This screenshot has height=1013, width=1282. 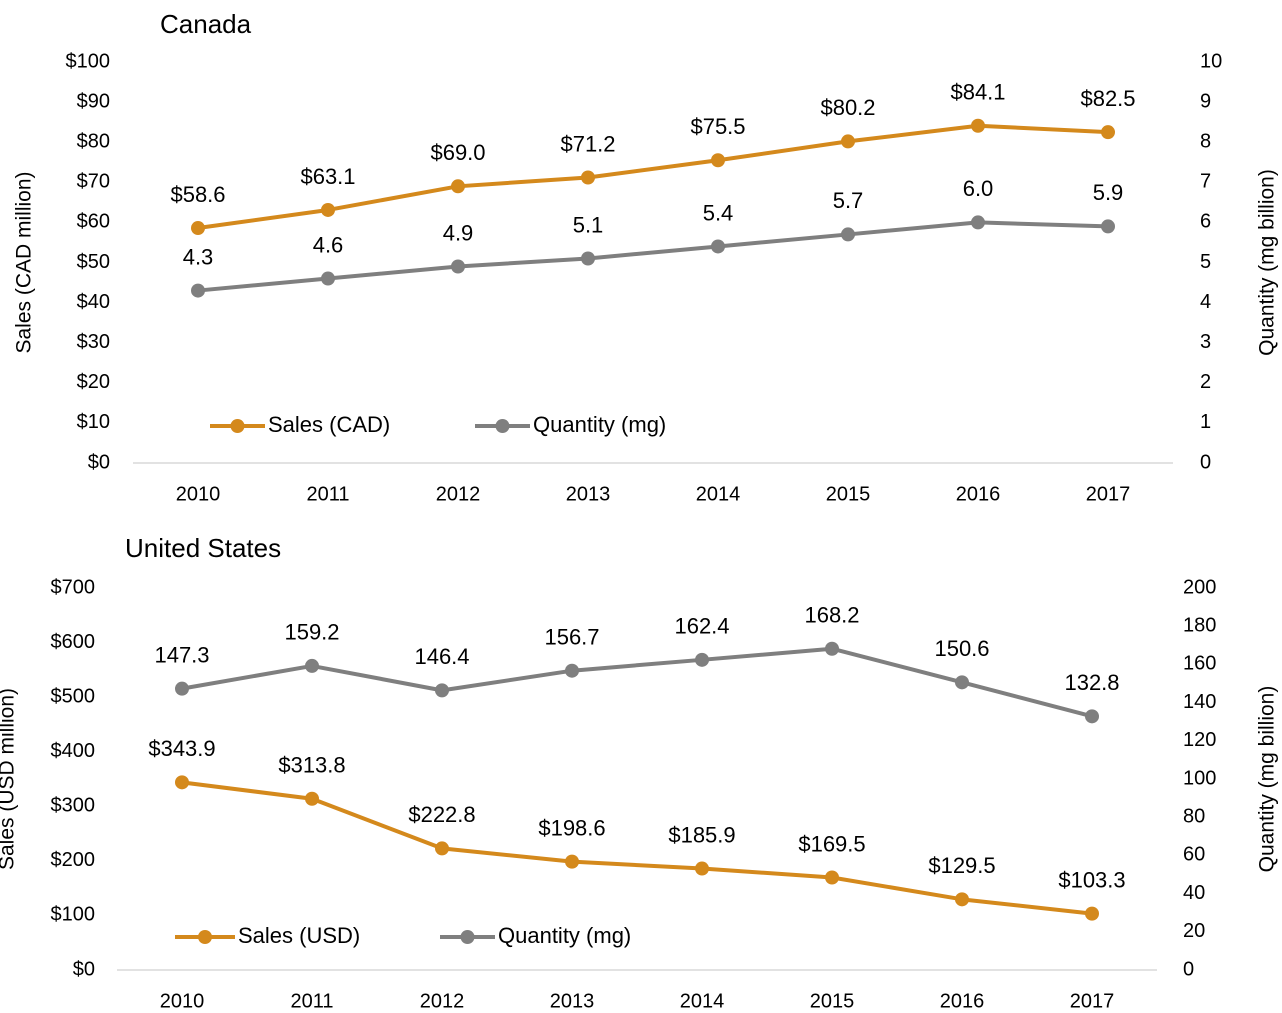 I want to click on legend-label: Sales (USD), so click(x=299, y=935).